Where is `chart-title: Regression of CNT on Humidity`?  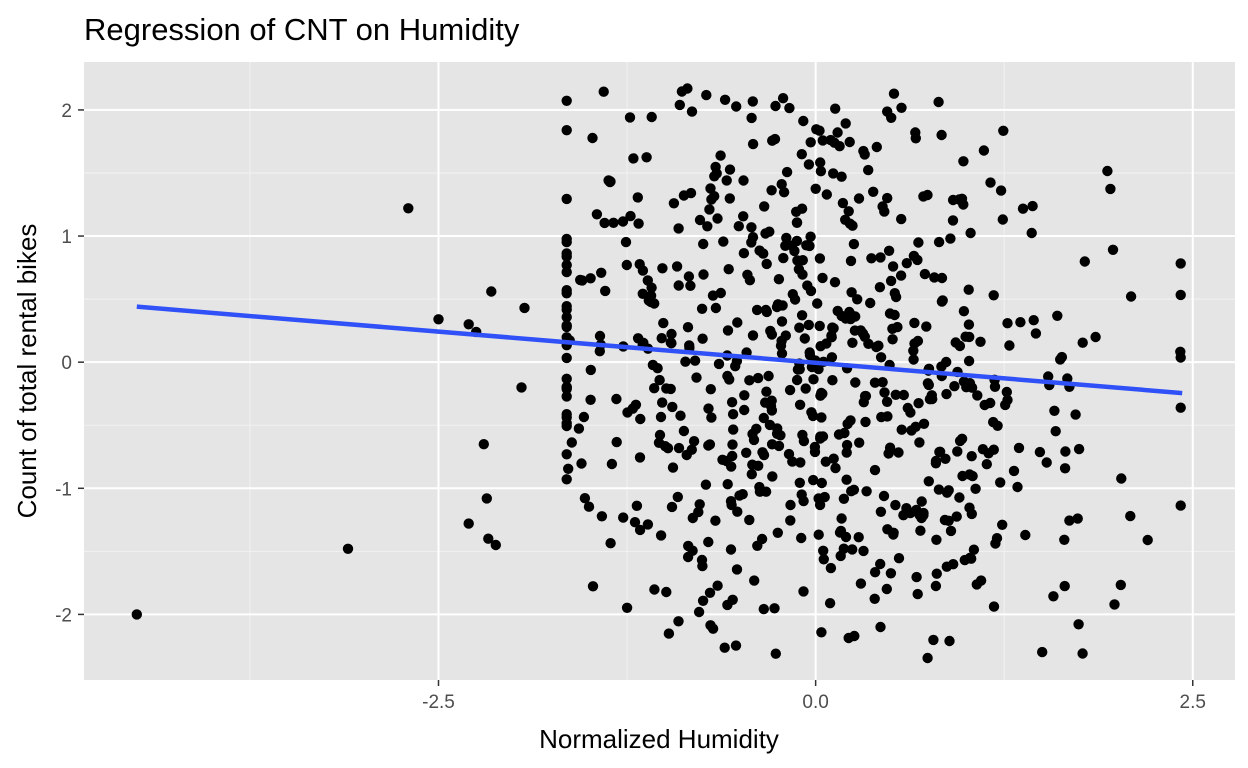
chart-title: Regression of CNT on Humidity is located at coordinates (302, 29).